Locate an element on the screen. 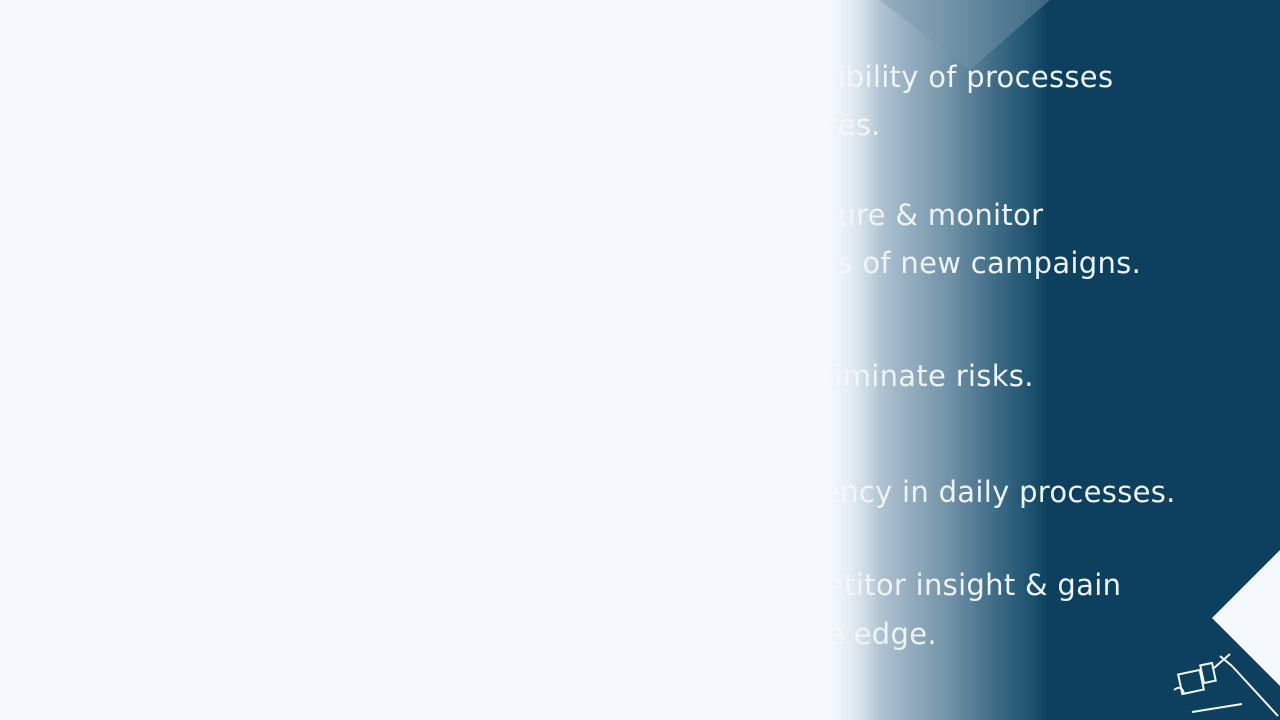  bullet-line-5: liminate risks. is located at coordinates (930, 376).